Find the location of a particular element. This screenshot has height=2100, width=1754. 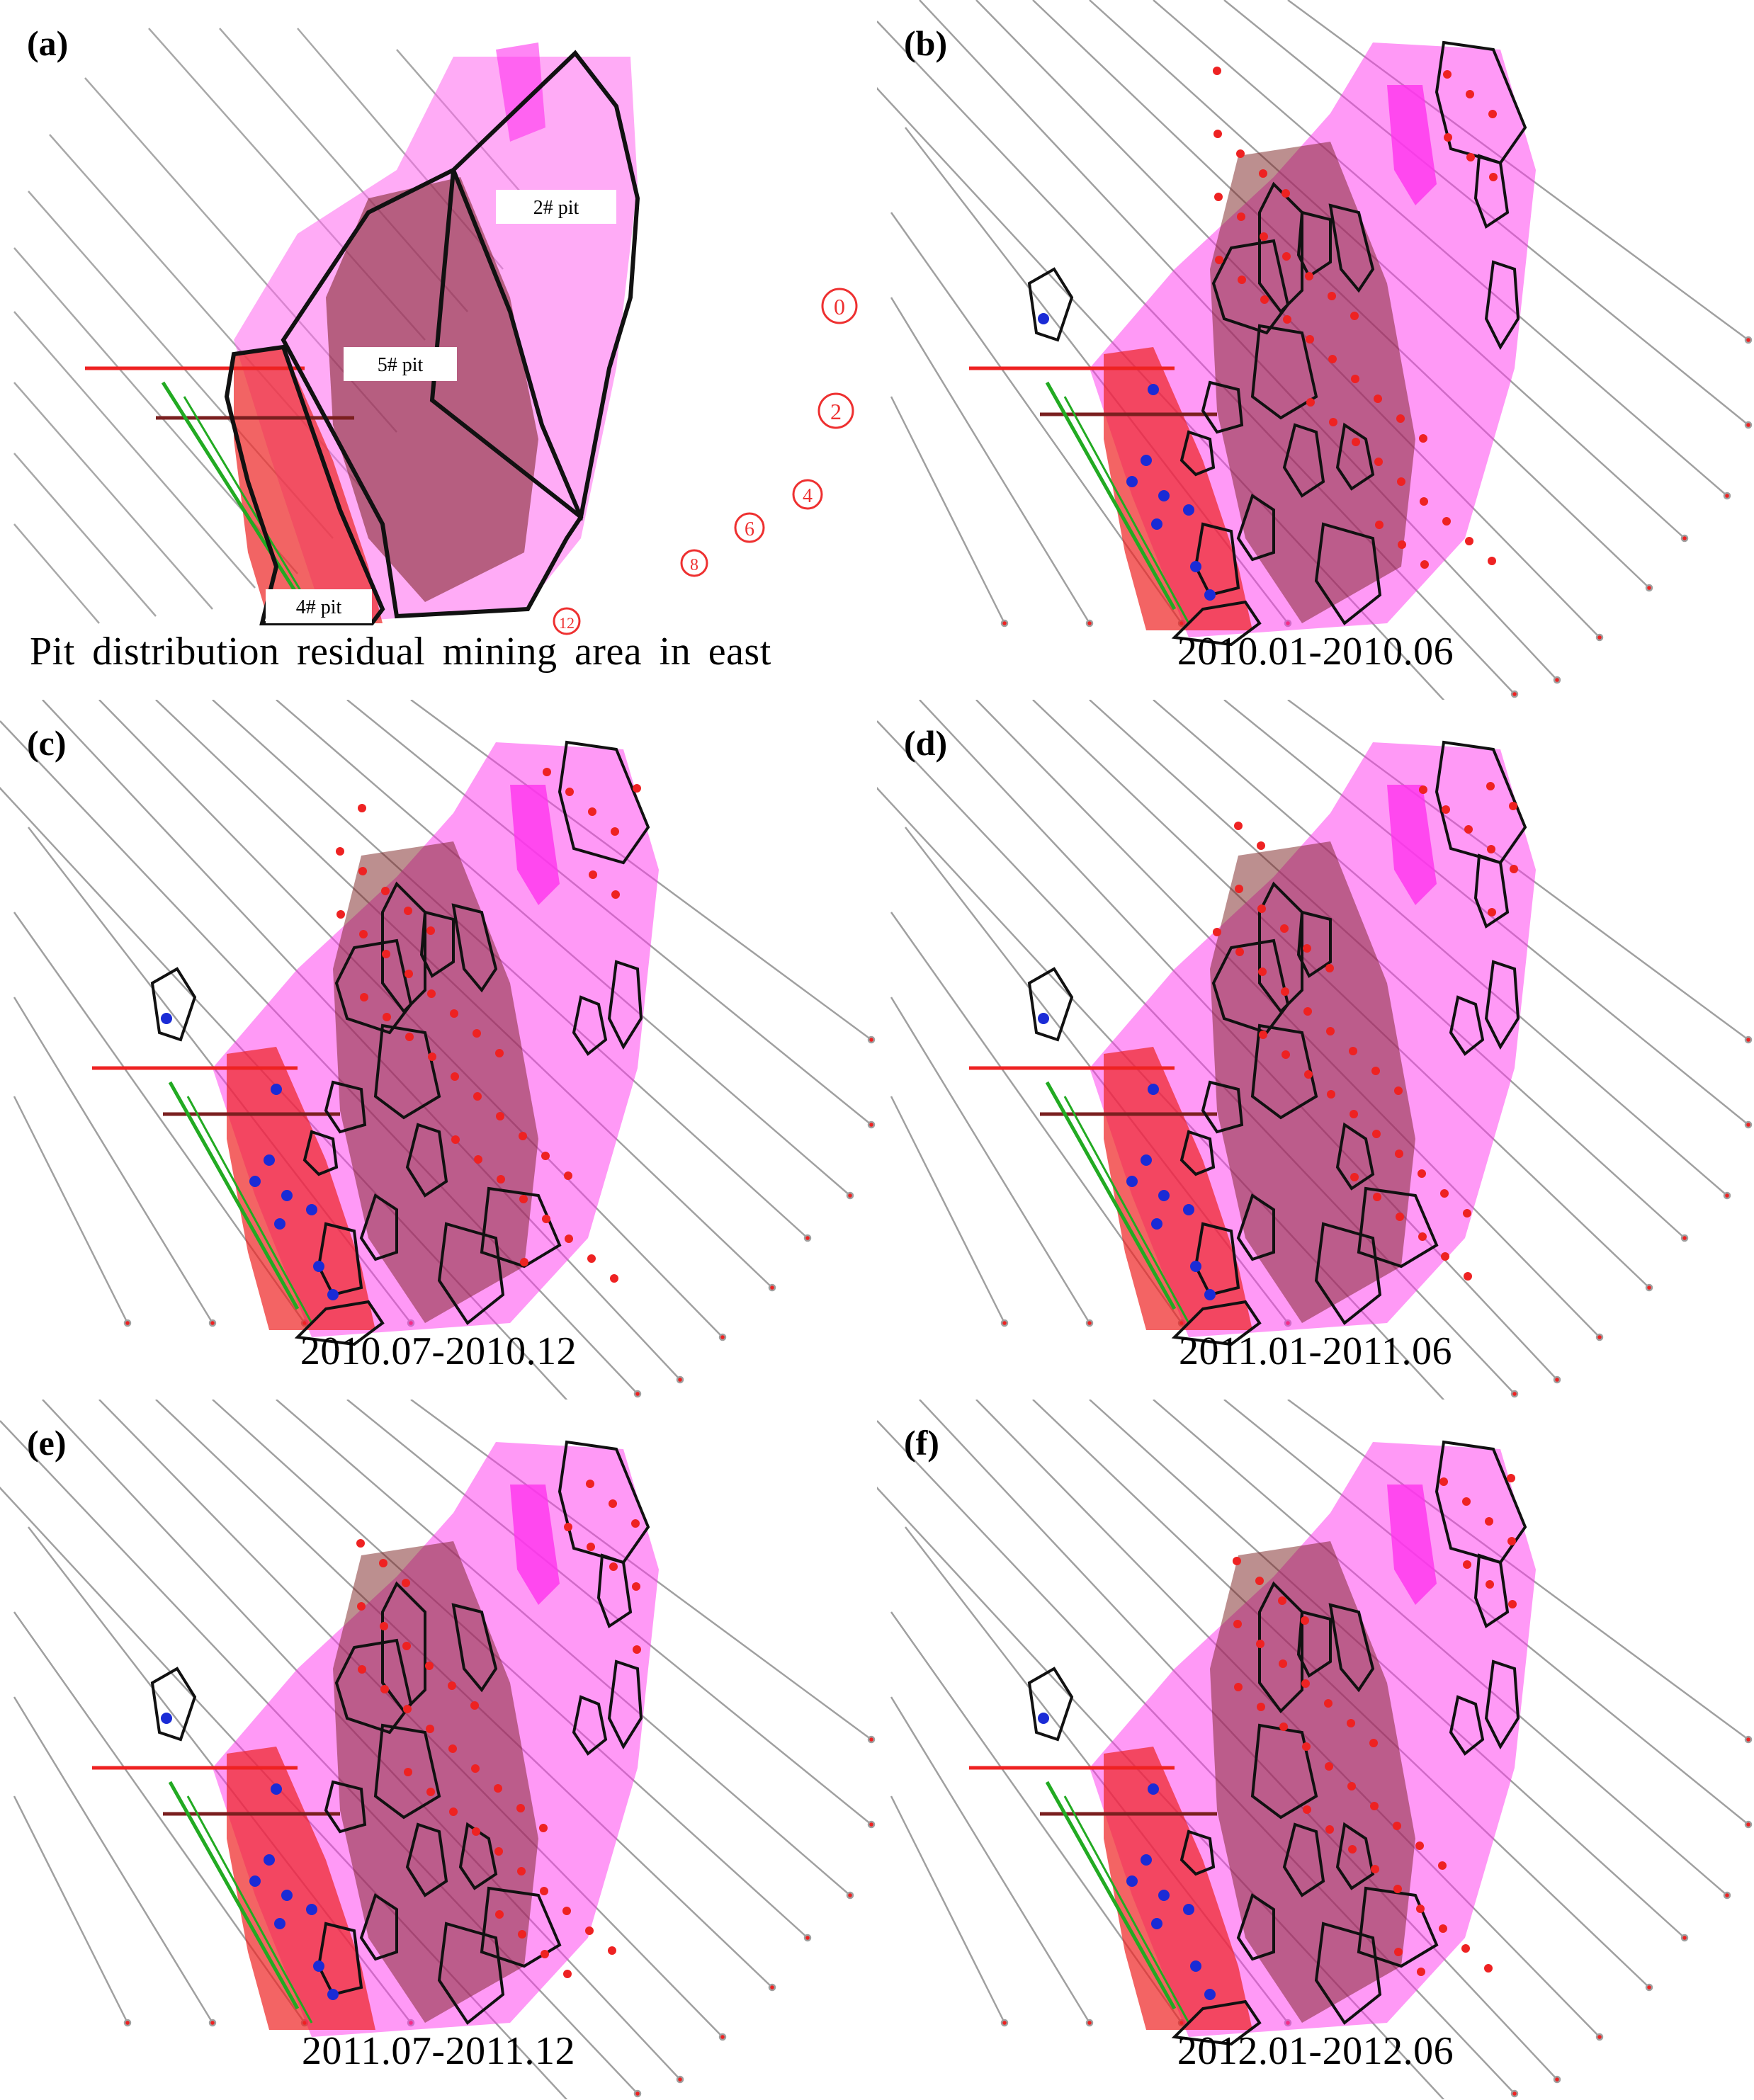

line-number: 4 is located at coordinates (808, 496).